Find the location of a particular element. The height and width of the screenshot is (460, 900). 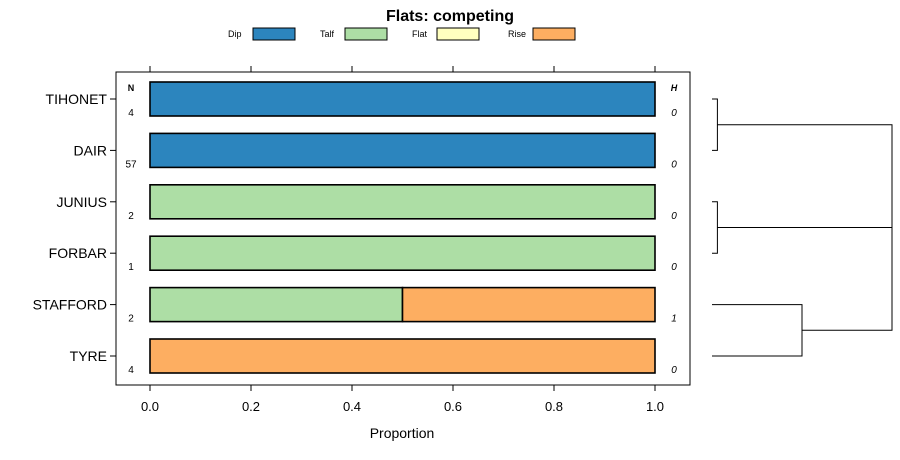

h-value: 1 is located at coordinates (674, 319).